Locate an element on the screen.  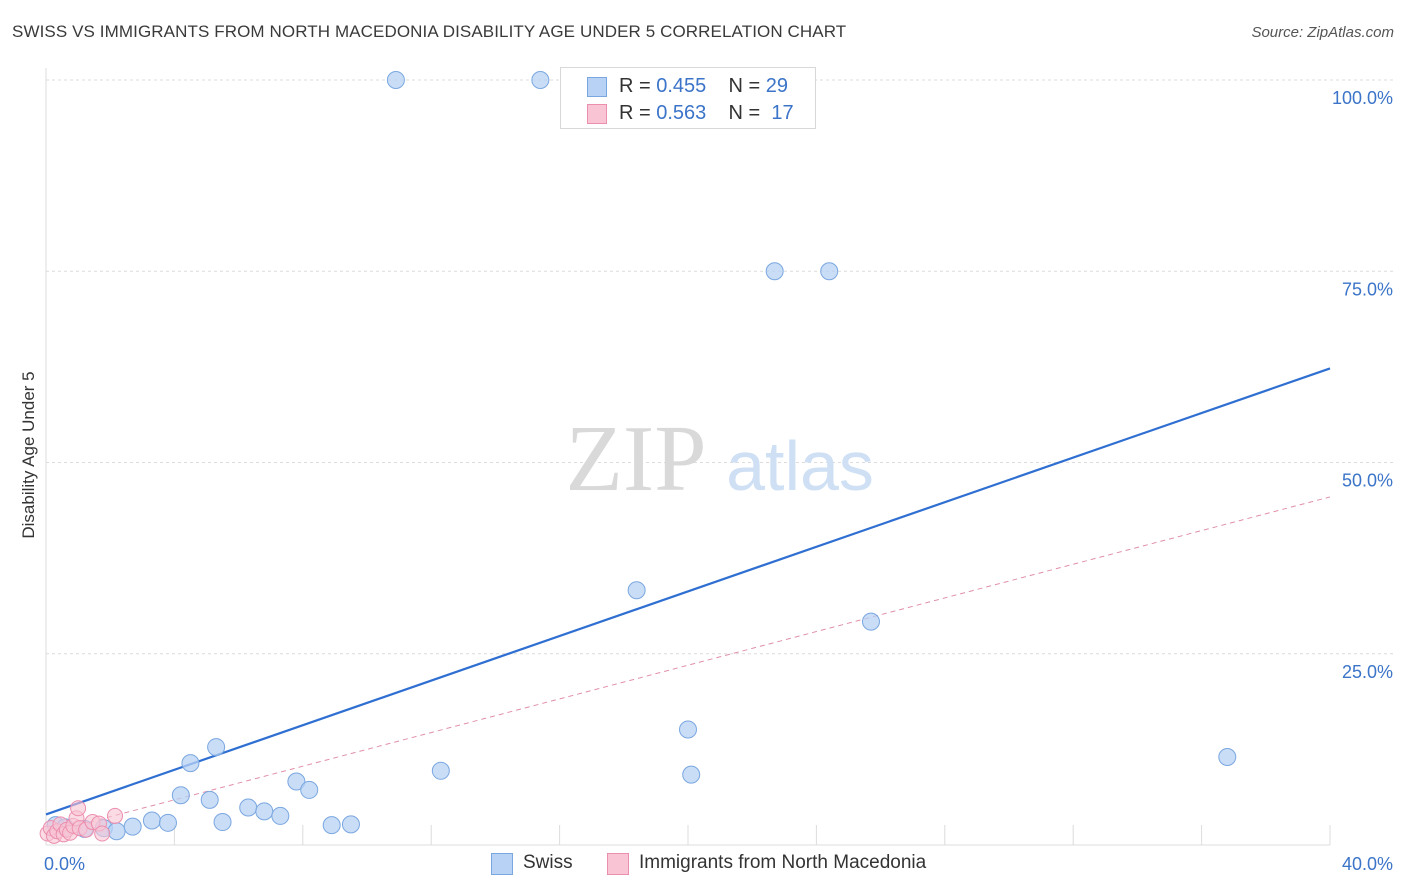
macedonia-swatch is located at coordinates (597, 114).